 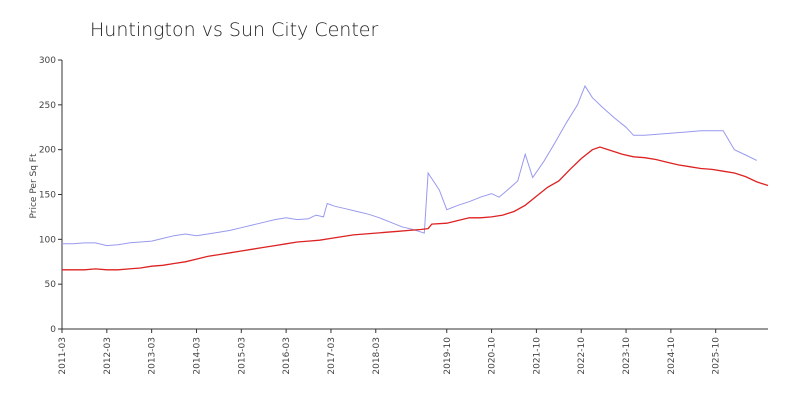 What do you see at coordinates (197, 356) in the screenshot?
I see `x-tick-label: 2014-03` at bounding box center [197, 356].